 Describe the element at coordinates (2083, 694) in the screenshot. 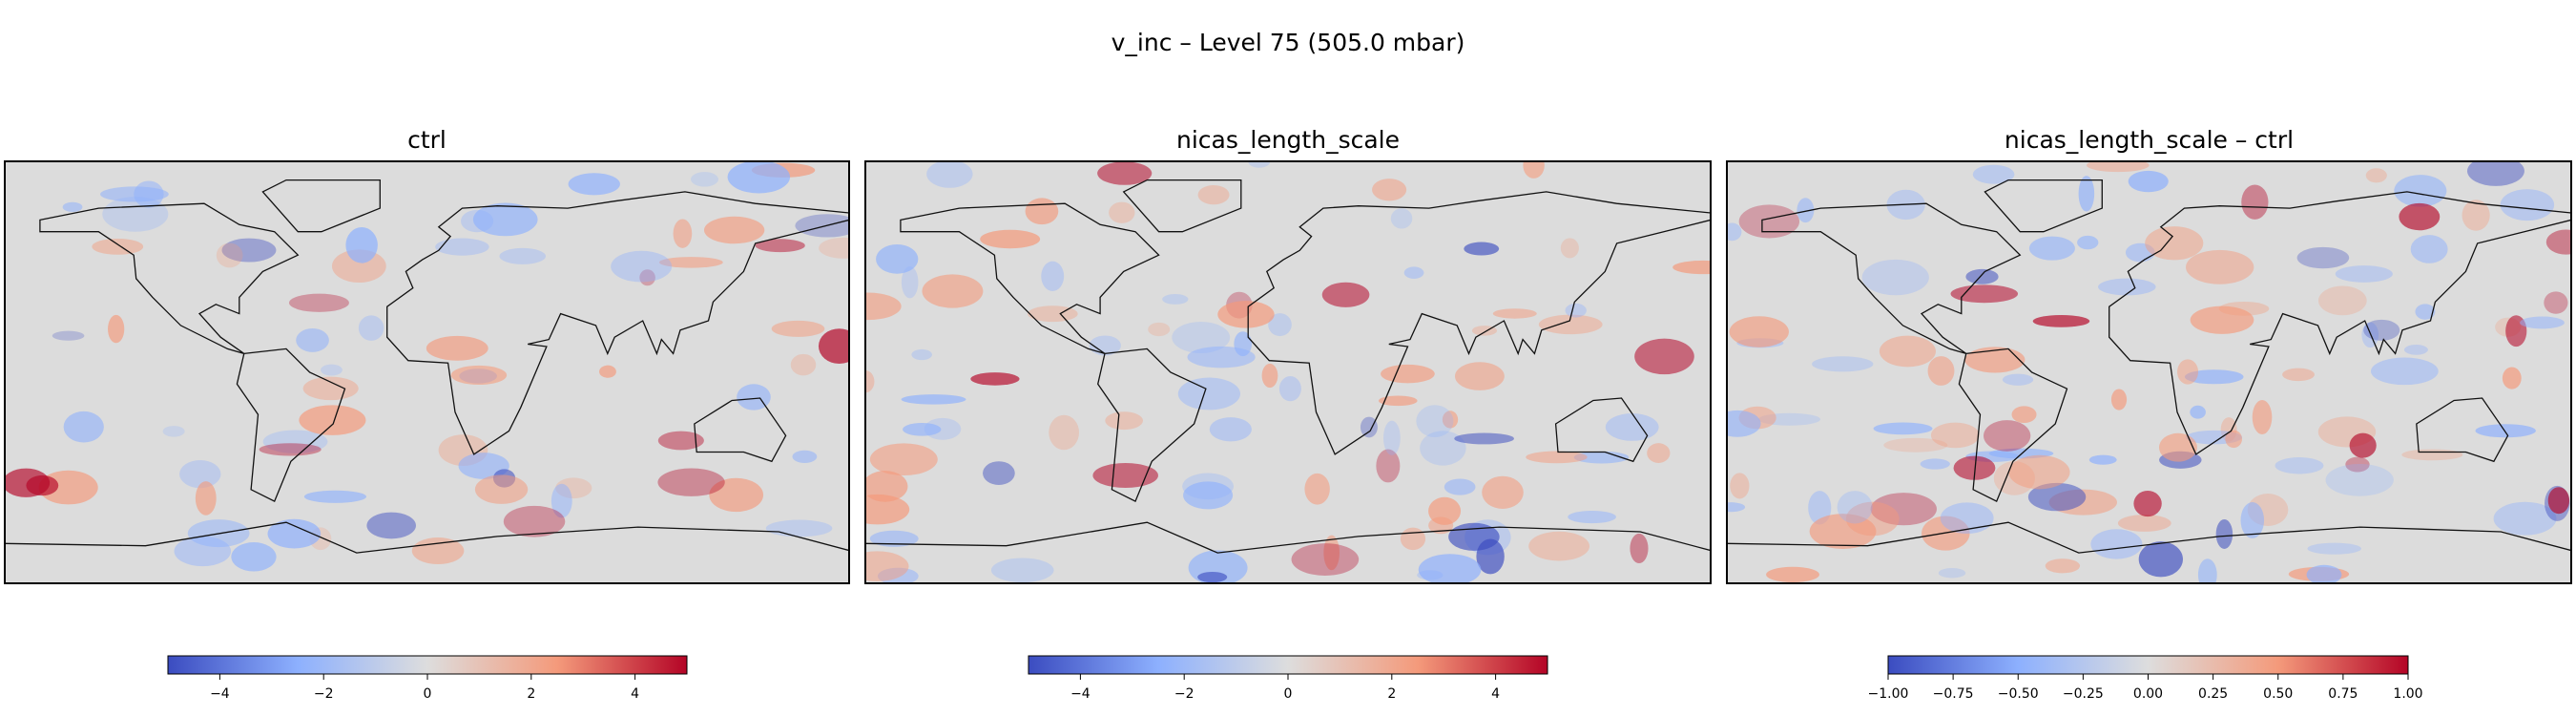

I see `colorbar-tick-label: −0.25` at that location.